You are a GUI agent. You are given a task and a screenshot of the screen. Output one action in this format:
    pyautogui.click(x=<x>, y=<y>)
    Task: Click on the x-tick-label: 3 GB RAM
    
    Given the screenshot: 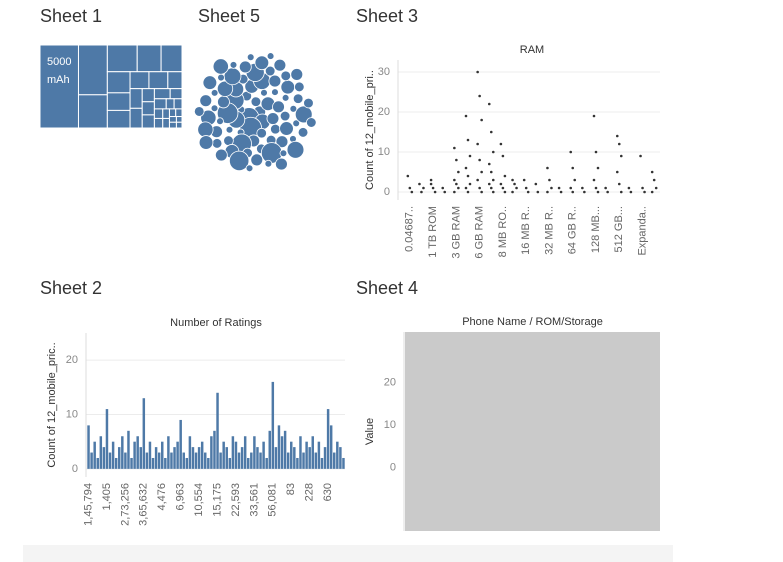 What is the action you would take?
    pyautogui.click(x=456, y=232)
    